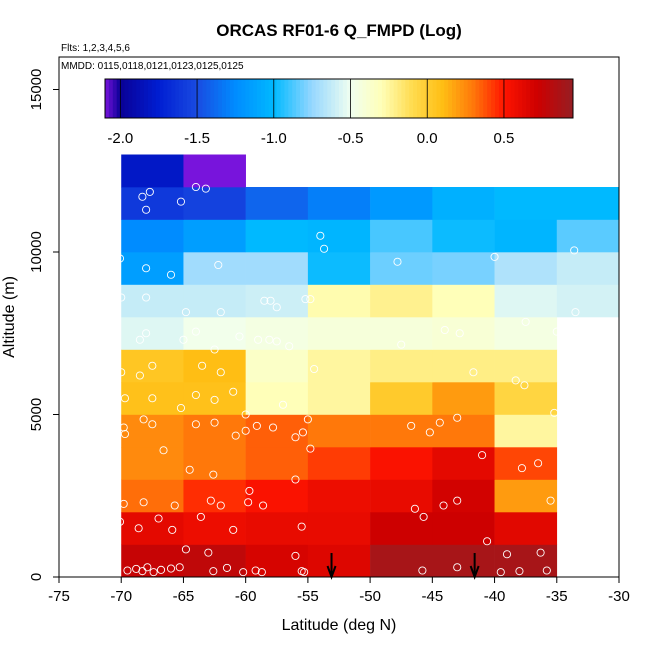  What do you see at coordinates (504, 138) in the screenshot?
I see `colorbar-tick-label: 0.5` at bounding box center [504, 138].